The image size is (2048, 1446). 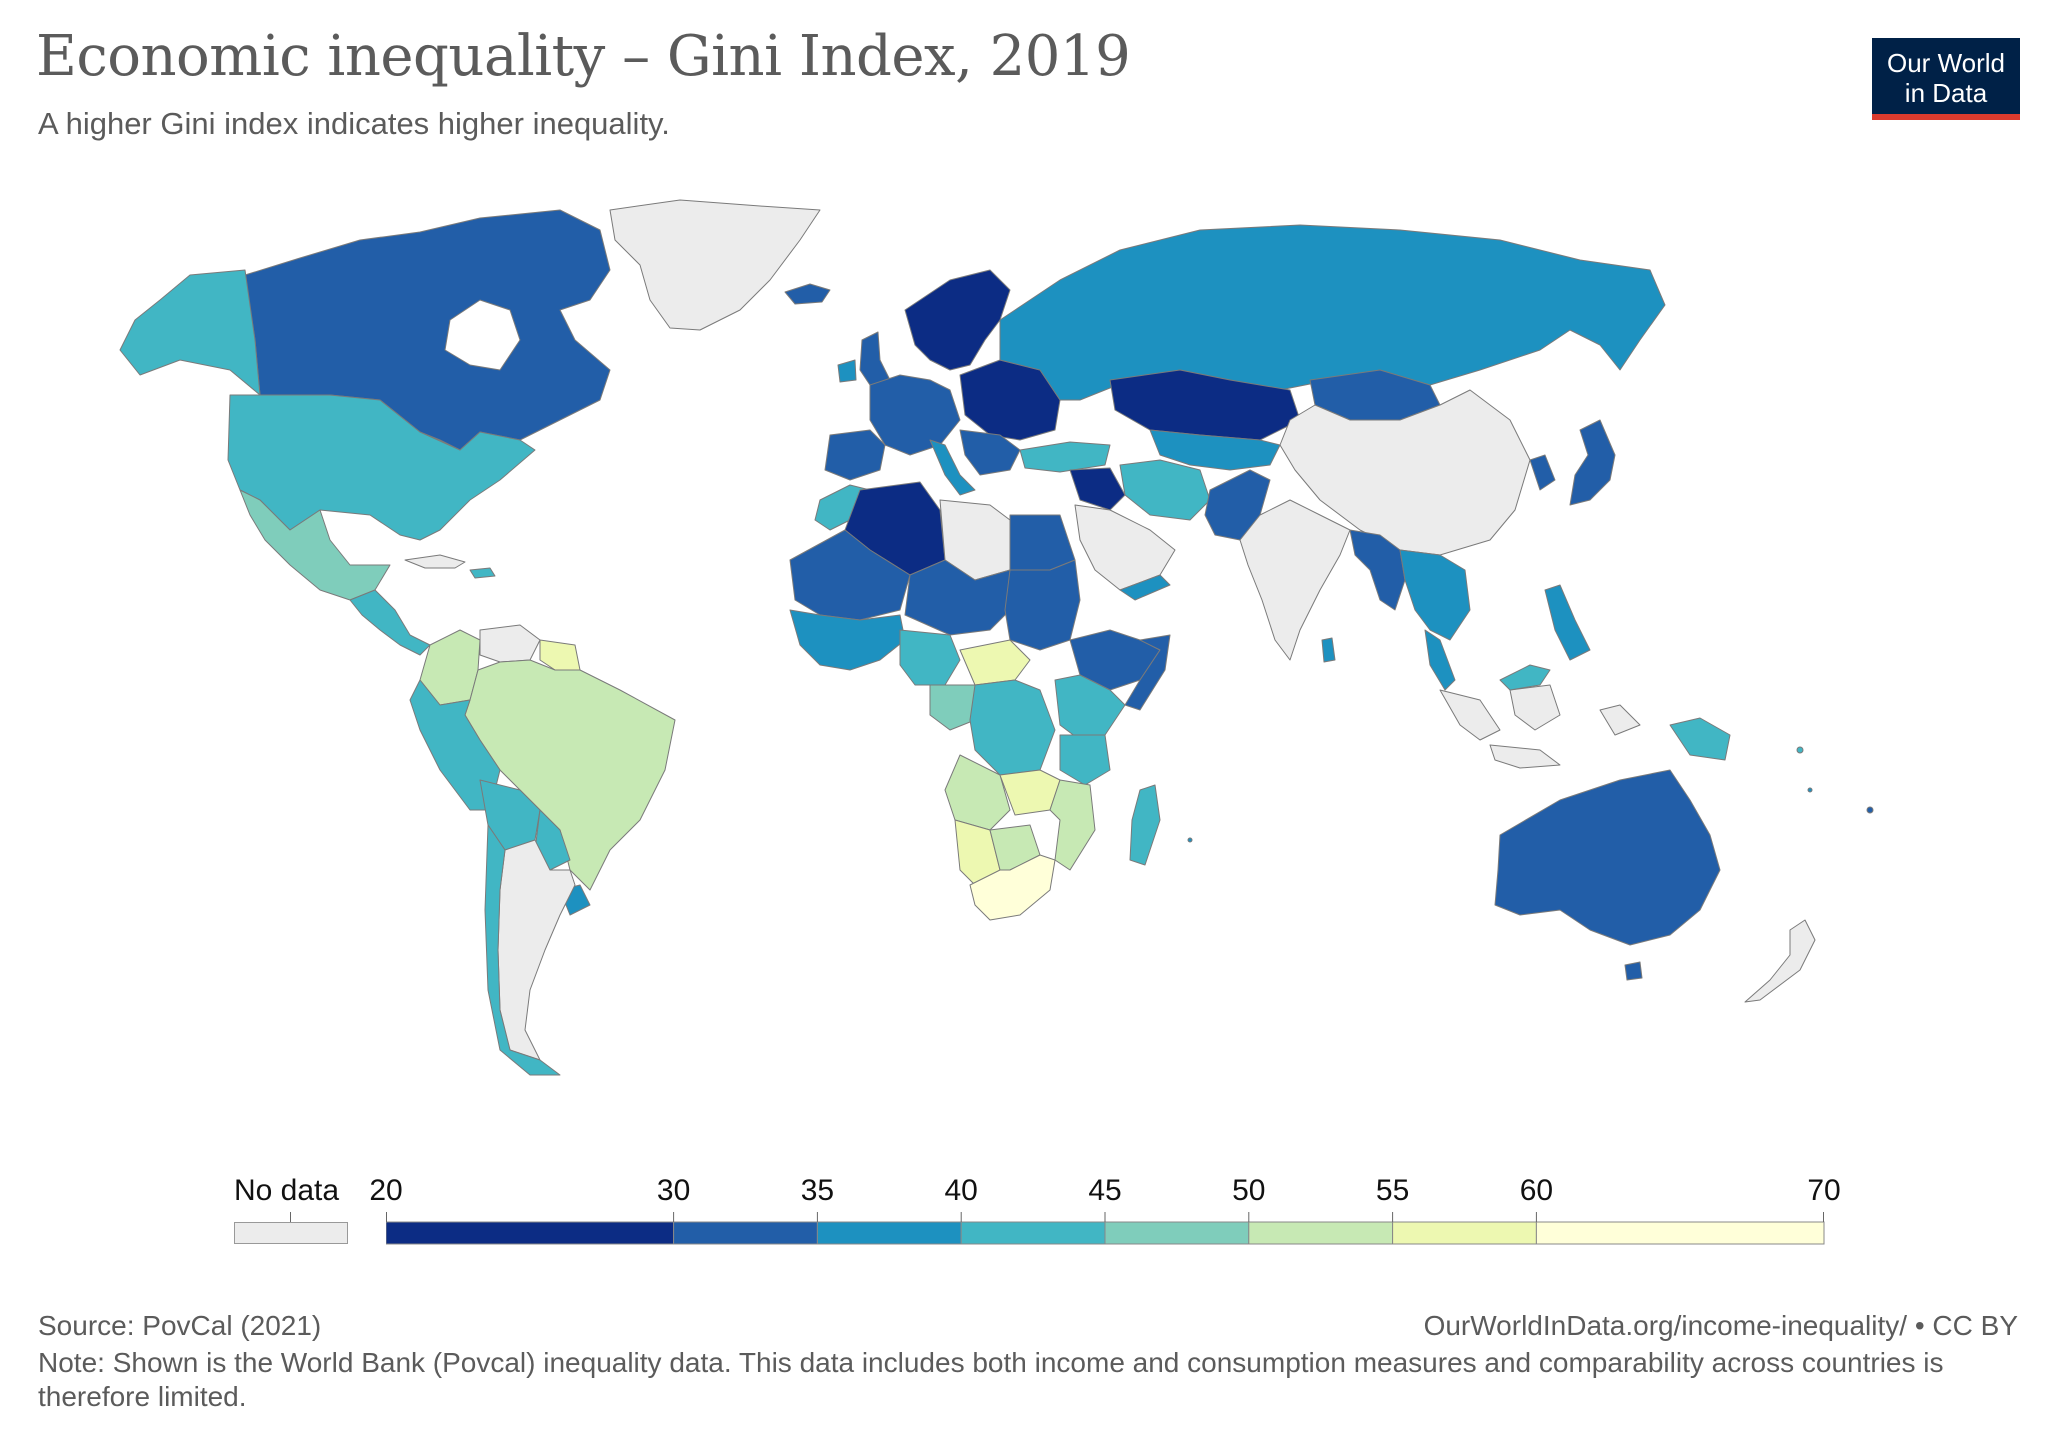 I want to click on region-chile, so click(x=522, y=950).